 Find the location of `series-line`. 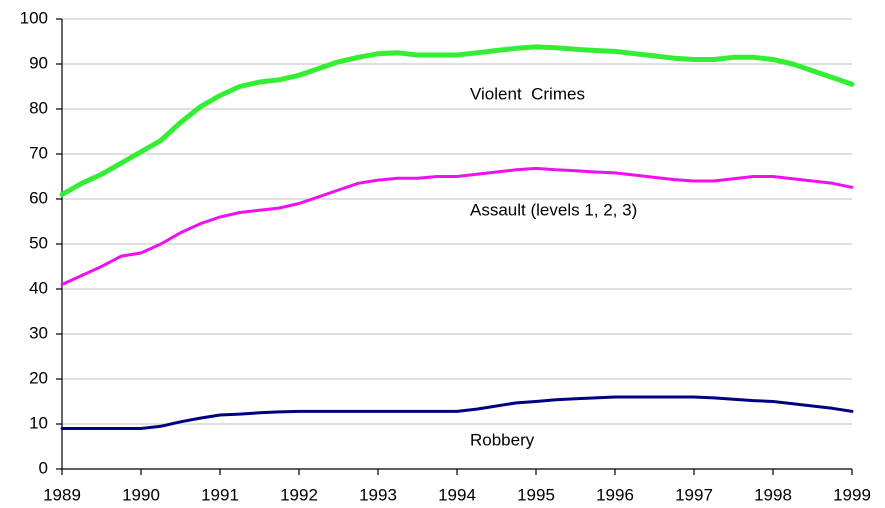

series-line is located at coordinates (457, 412).